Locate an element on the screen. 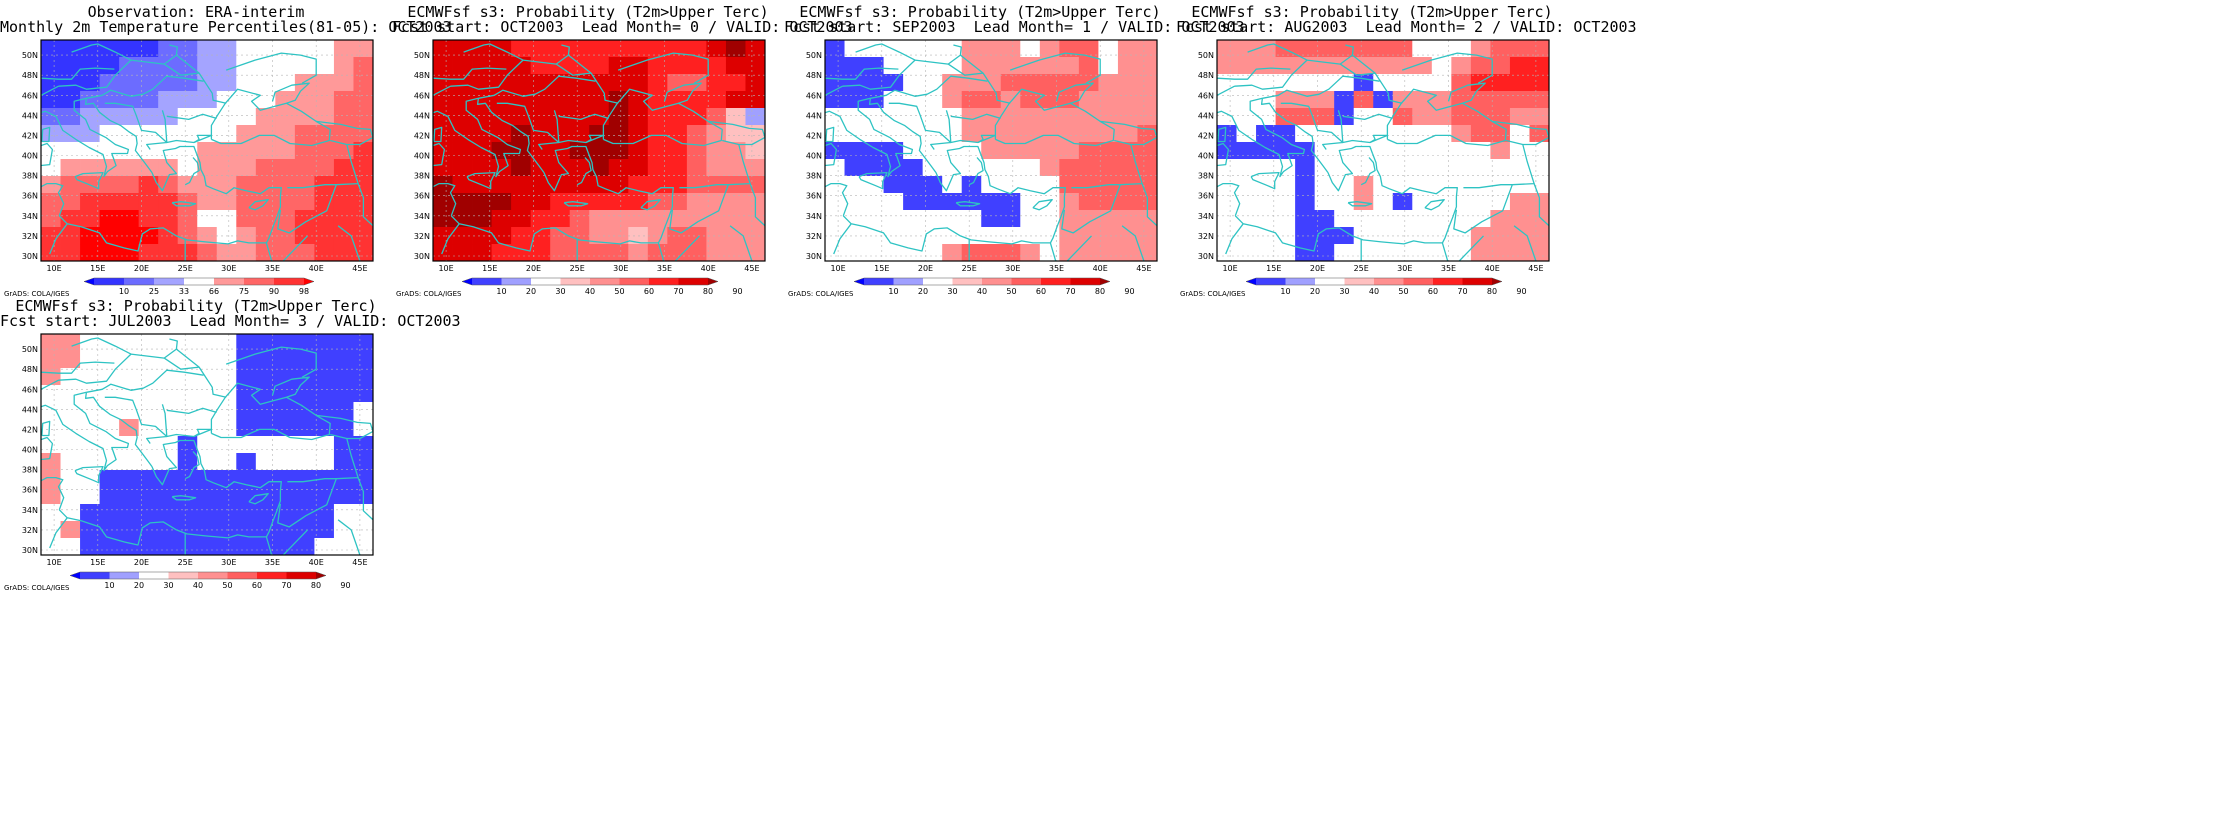  colorbar-label: 40 is located at coordinates (982, 291).